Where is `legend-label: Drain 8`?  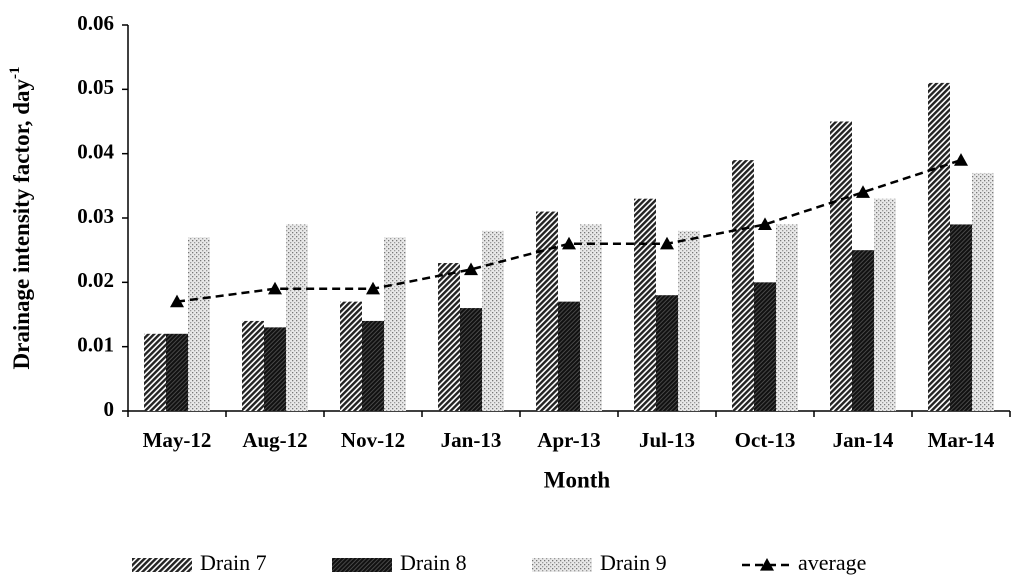 legend-label: Drain 8 is located at coordinates (433, 562).